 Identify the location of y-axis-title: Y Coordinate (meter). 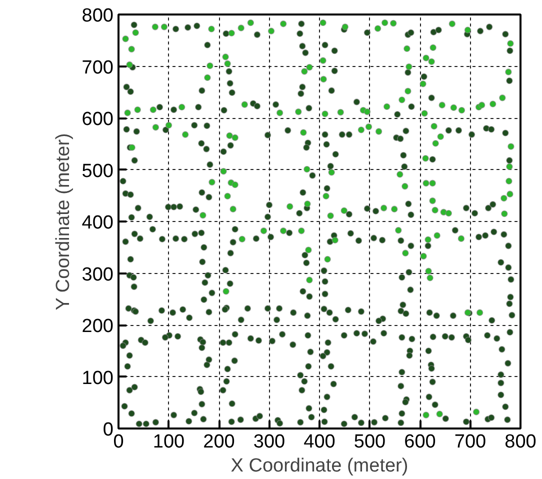
(63, 221).